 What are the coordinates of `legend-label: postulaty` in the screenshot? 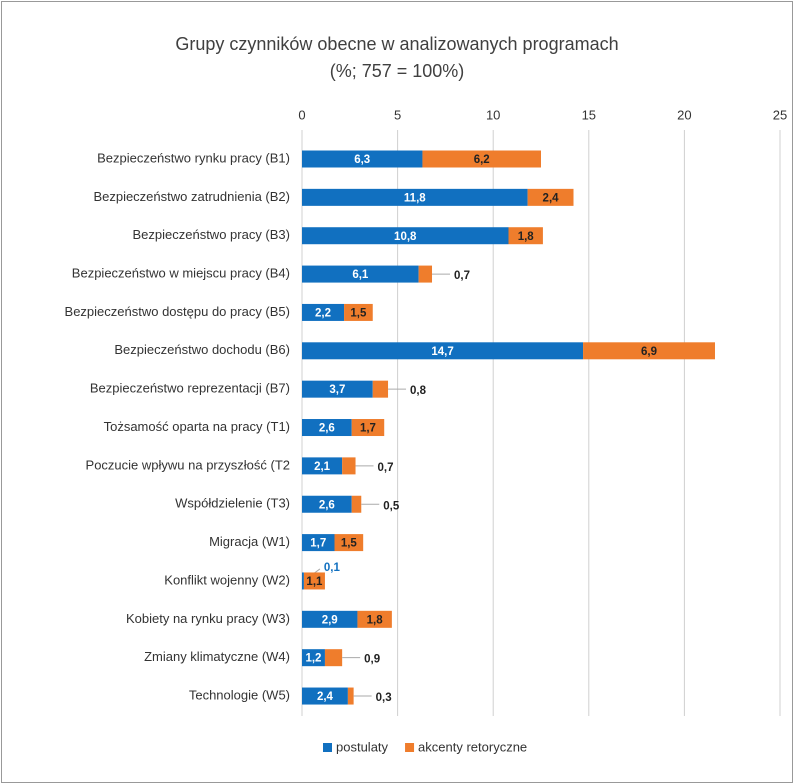 It's located at (362, 746).